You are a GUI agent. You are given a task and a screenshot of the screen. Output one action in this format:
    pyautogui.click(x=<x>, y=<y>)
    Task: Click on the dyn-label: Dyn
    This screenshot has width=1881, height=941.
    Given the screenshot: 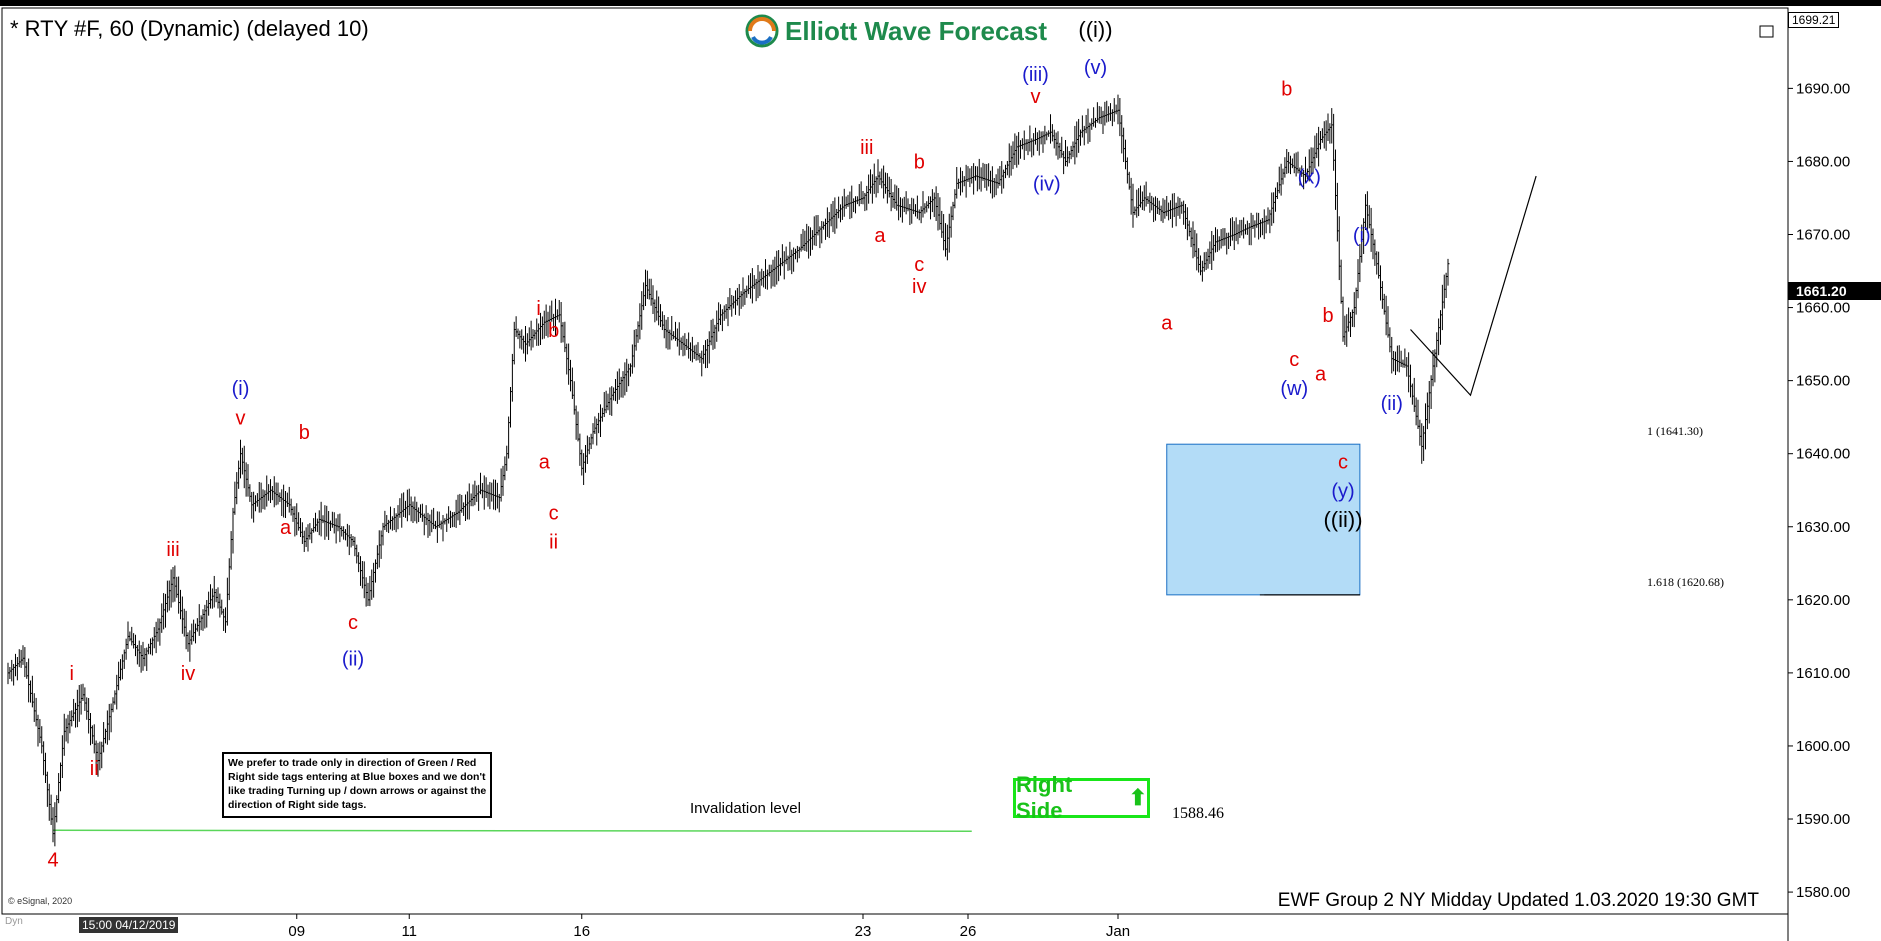 What is the action you would take?
    pyautogui.click(x=14, y=921)
    